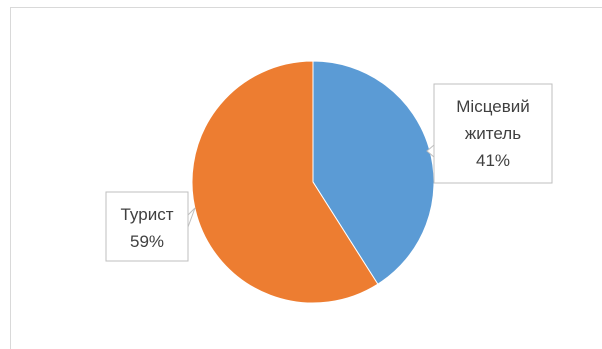 This screenshot has width=602, height=349. I want to click on data-label-0: Місцевий житель 41%, so click(489, 133).